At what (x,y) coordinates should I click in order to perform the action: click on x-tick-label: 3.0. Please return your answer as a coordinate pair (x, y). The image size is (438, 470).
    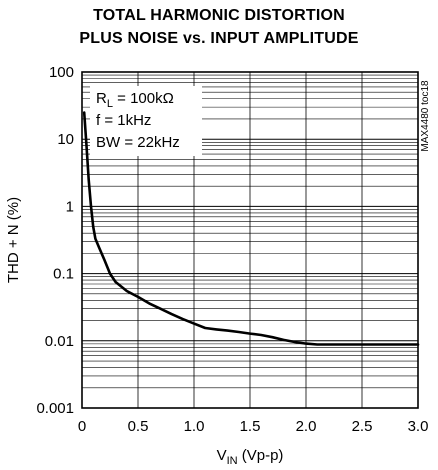
    Looking at the image, I should click on (418, 426).